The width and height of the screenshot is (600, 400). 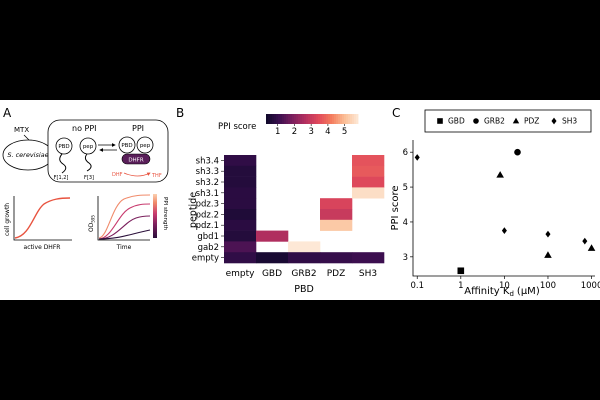 I want to click on pep-ppi-label: pep, so click(x=145, y=146).